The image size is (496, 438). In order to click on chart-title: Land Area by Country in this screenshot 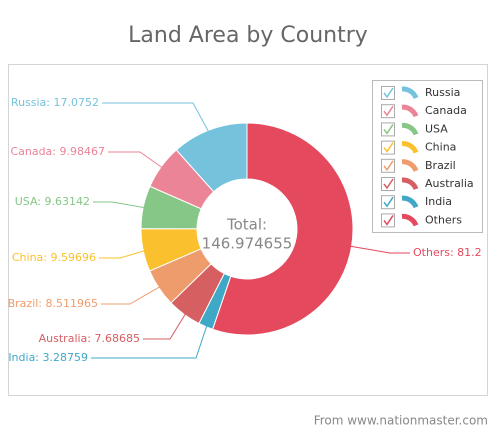, I will do `click(248, 35)`.